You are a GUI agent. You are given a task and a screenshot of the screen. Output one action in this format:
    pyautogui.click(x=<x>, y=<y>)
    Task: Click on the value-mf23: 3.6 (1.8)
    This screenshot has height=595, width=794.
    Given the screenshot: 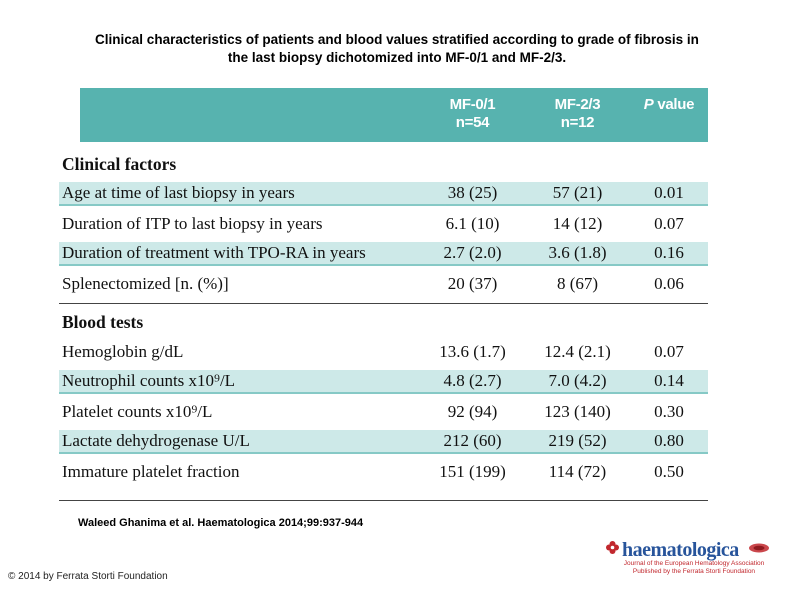 What is the action you would take?
    pyautogui.click(x=577, y=252)
    